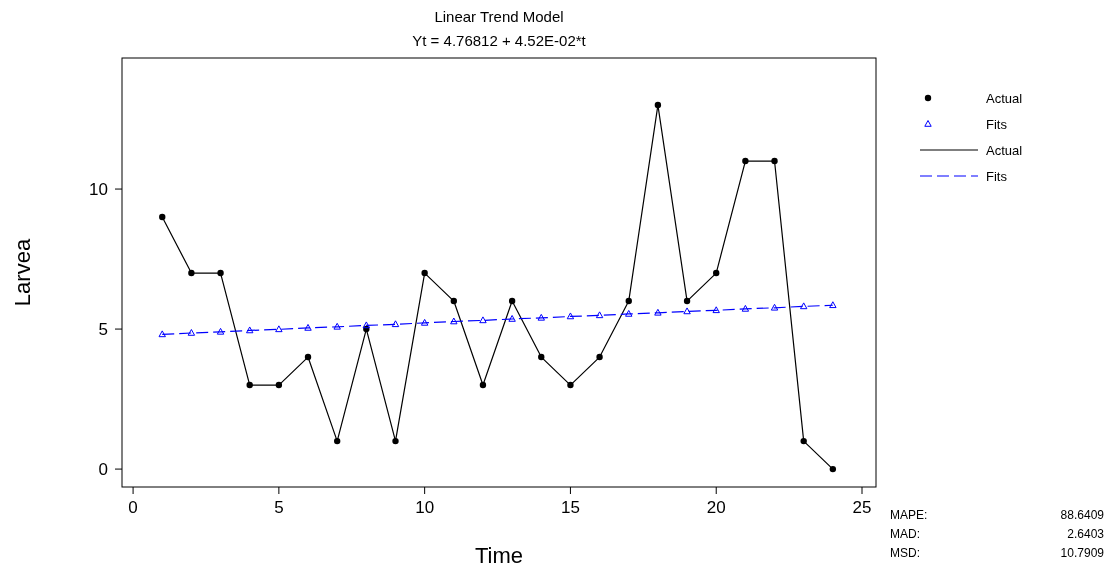  Describe the element at coordinates (862, 507) in the screenshot. I see `x-tick-label: 25` at that location.